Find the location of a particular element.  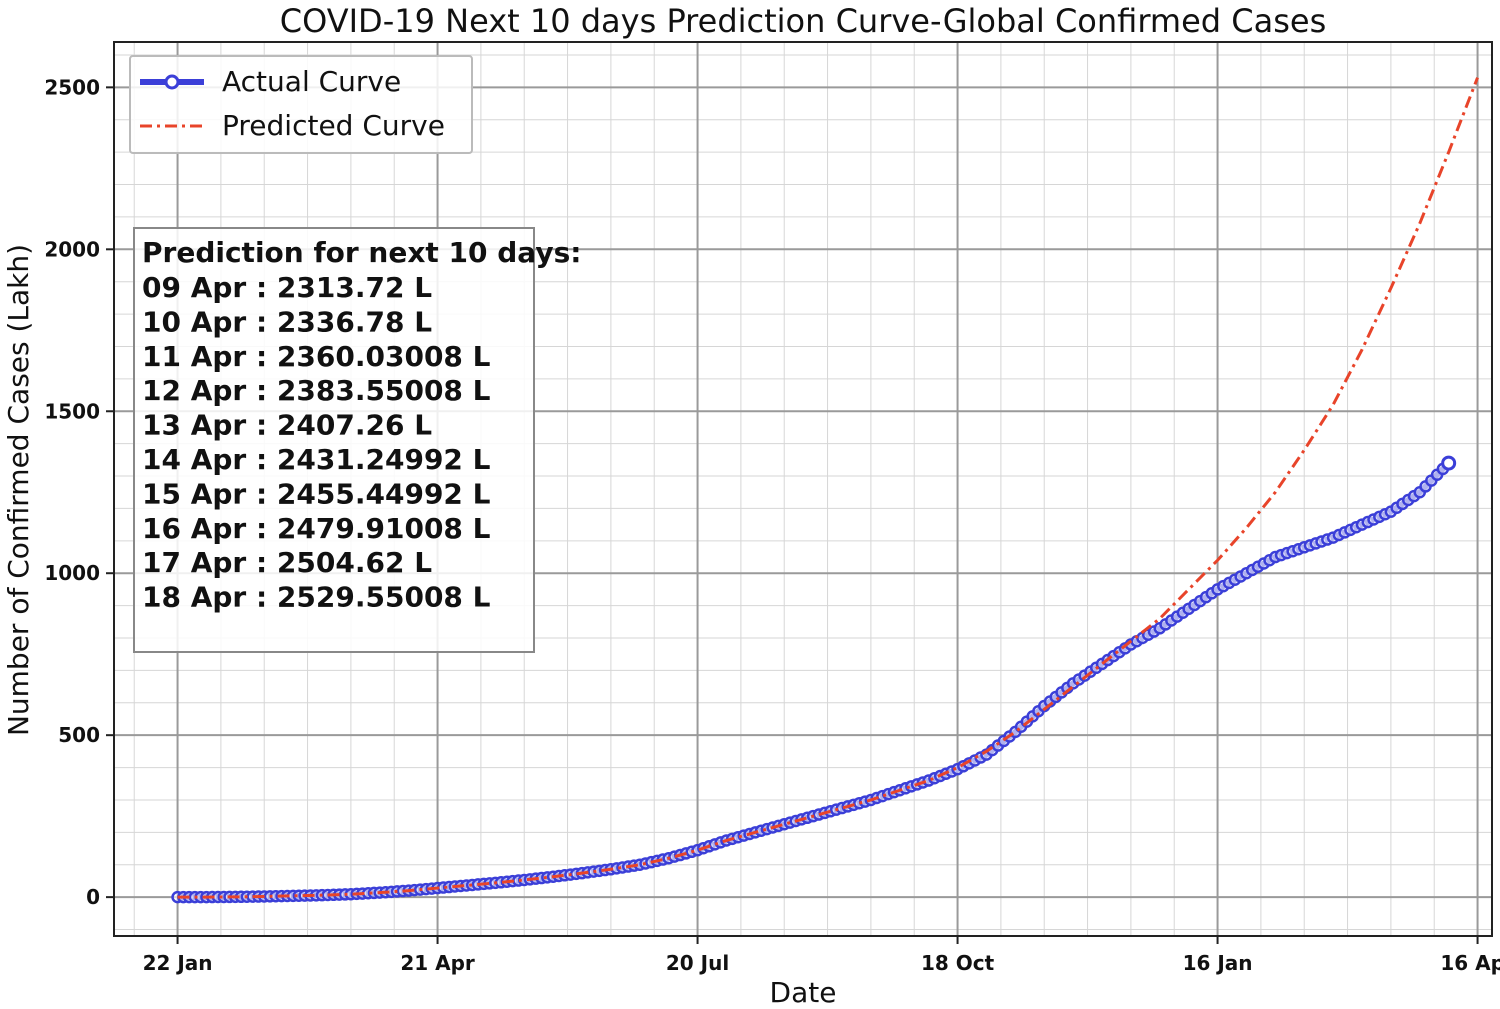

annotation-box is located at coordinates (334, 440).